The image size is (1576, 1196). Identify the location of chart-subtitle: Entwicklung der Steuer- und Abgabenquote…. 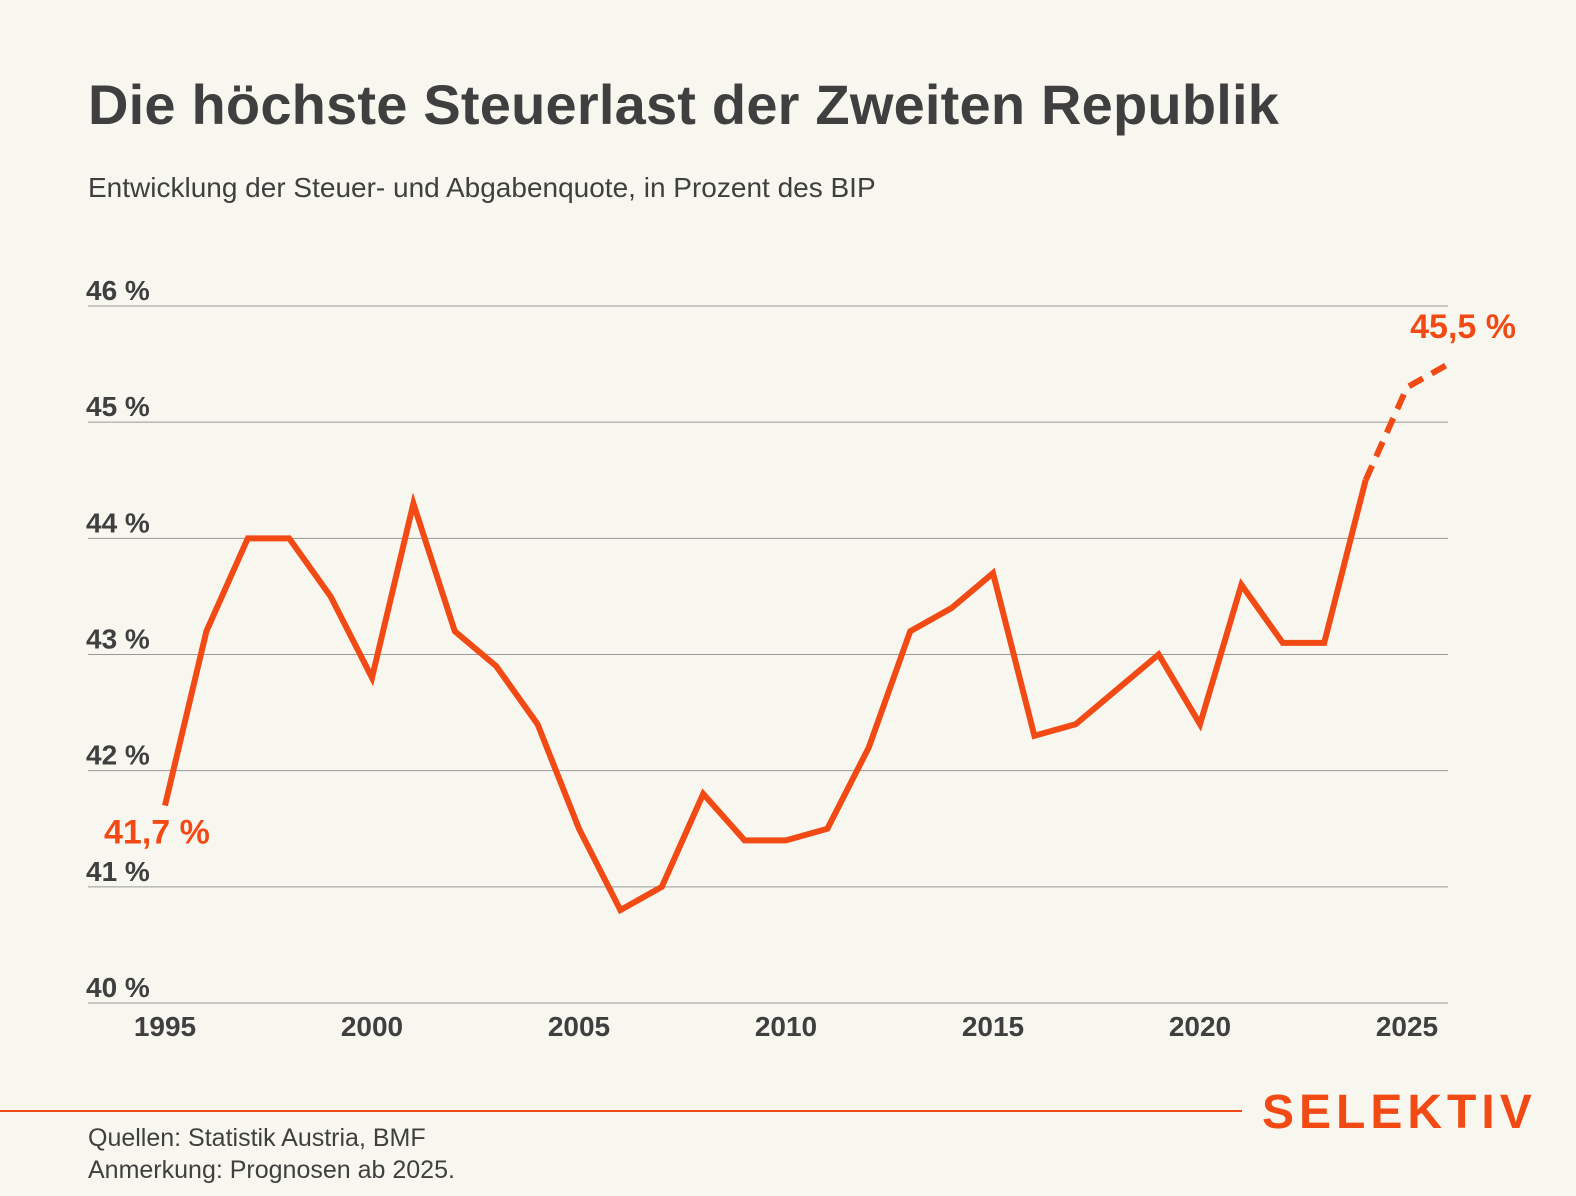
(482, 187).